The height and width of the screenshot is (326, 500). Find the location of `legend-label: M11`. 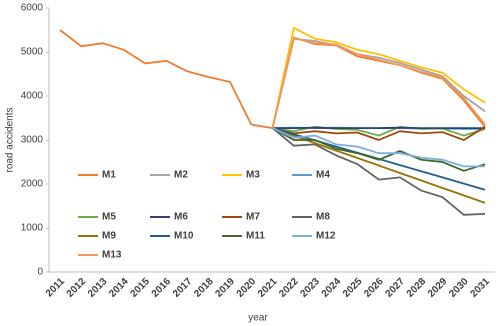

legend-label: M11 is located at coordinates (255, 236).